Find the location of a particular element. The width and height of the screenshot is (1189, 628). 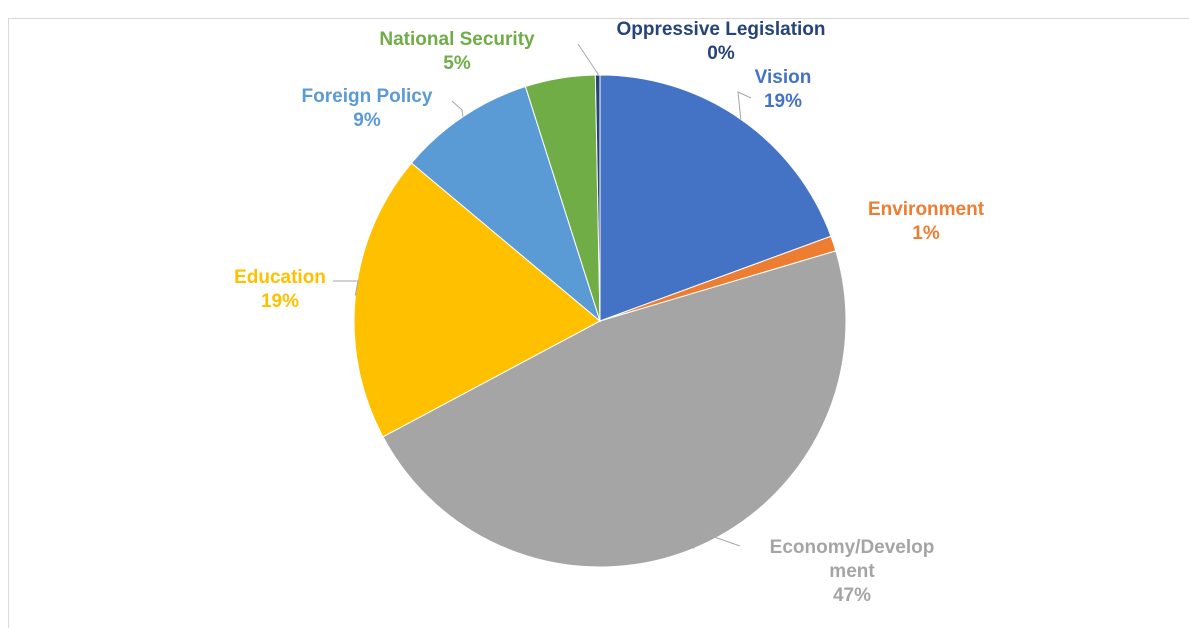

pie-slice-vision is located at coordinates (715, 198).